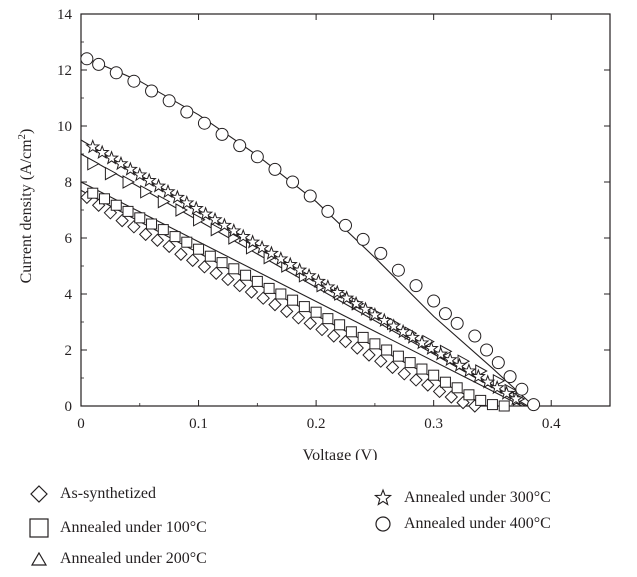 Image resolution: width=637 pixels, height=577 pixels. I want to click on y-tick-label: 12, so click(64, 71).